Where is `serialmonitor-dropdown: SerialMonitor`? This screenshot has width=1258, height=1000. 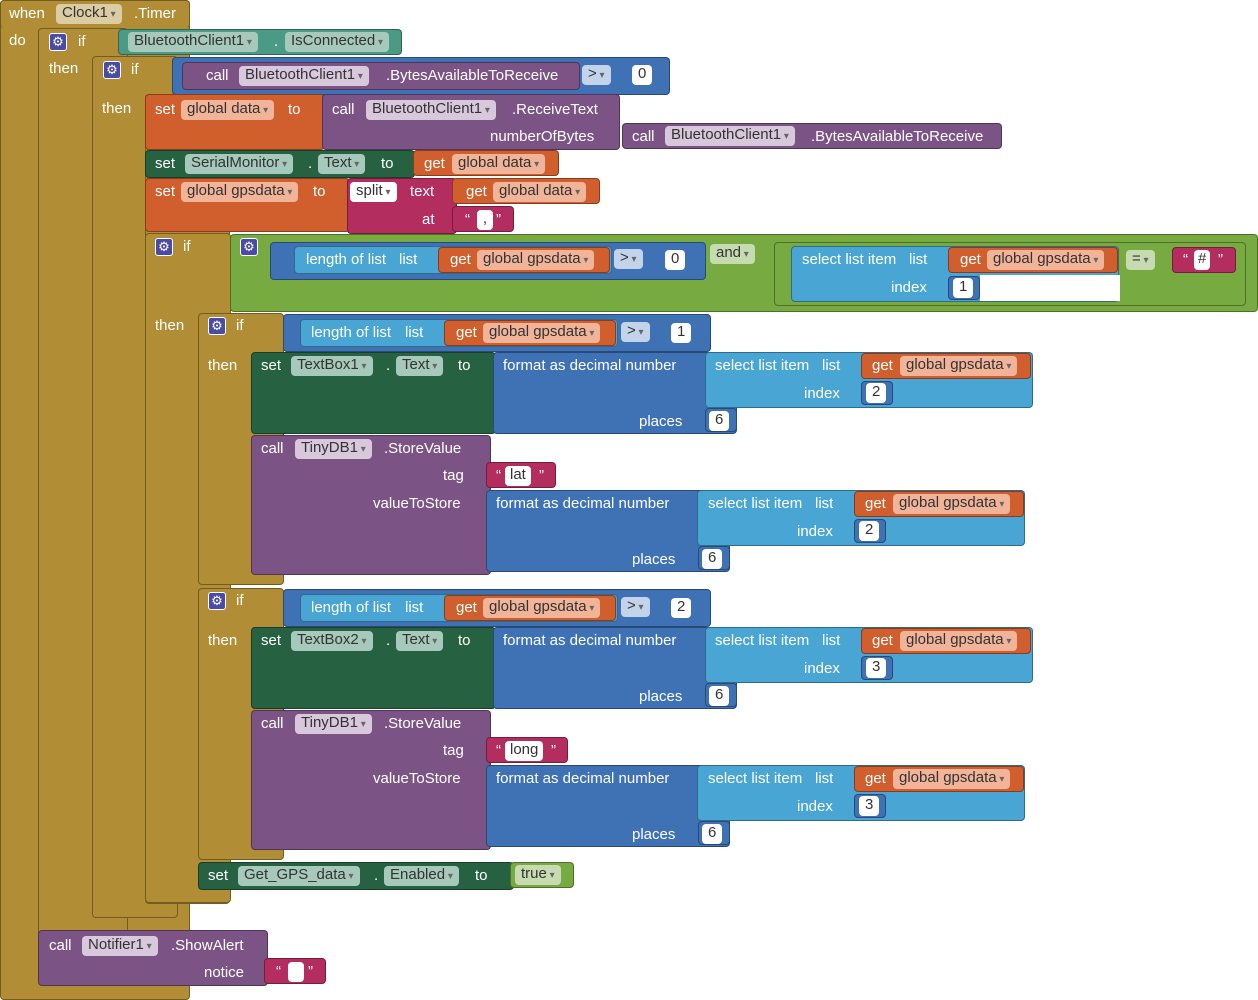
serialmonitor-dropdown: SerialMonitor is located at coordinates (239, 164).